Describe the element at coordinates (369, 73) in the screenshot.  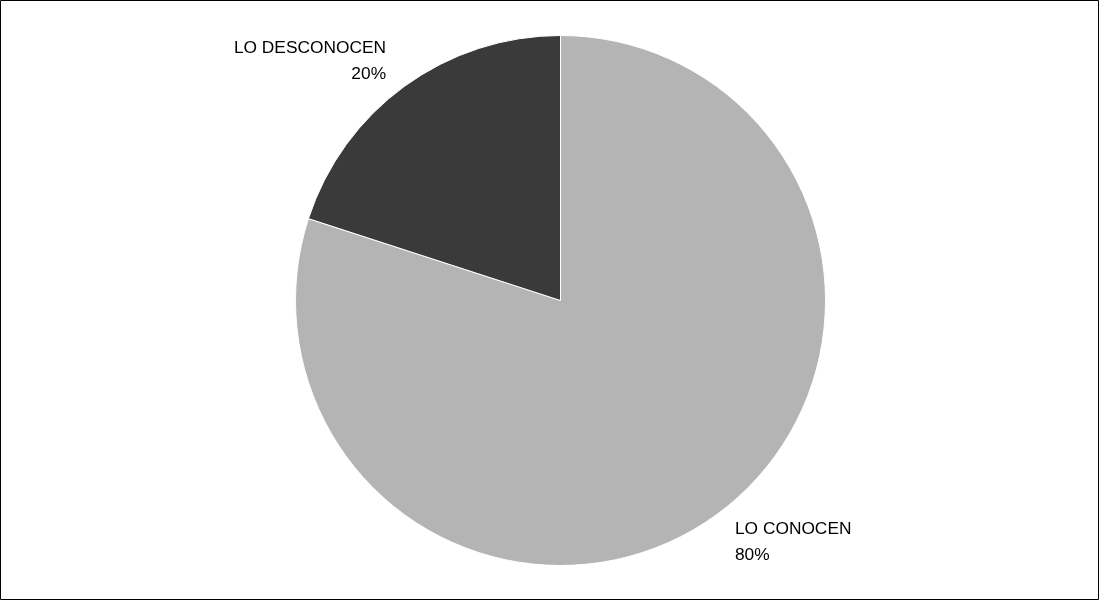
I see `data-label: 20%` at that location.